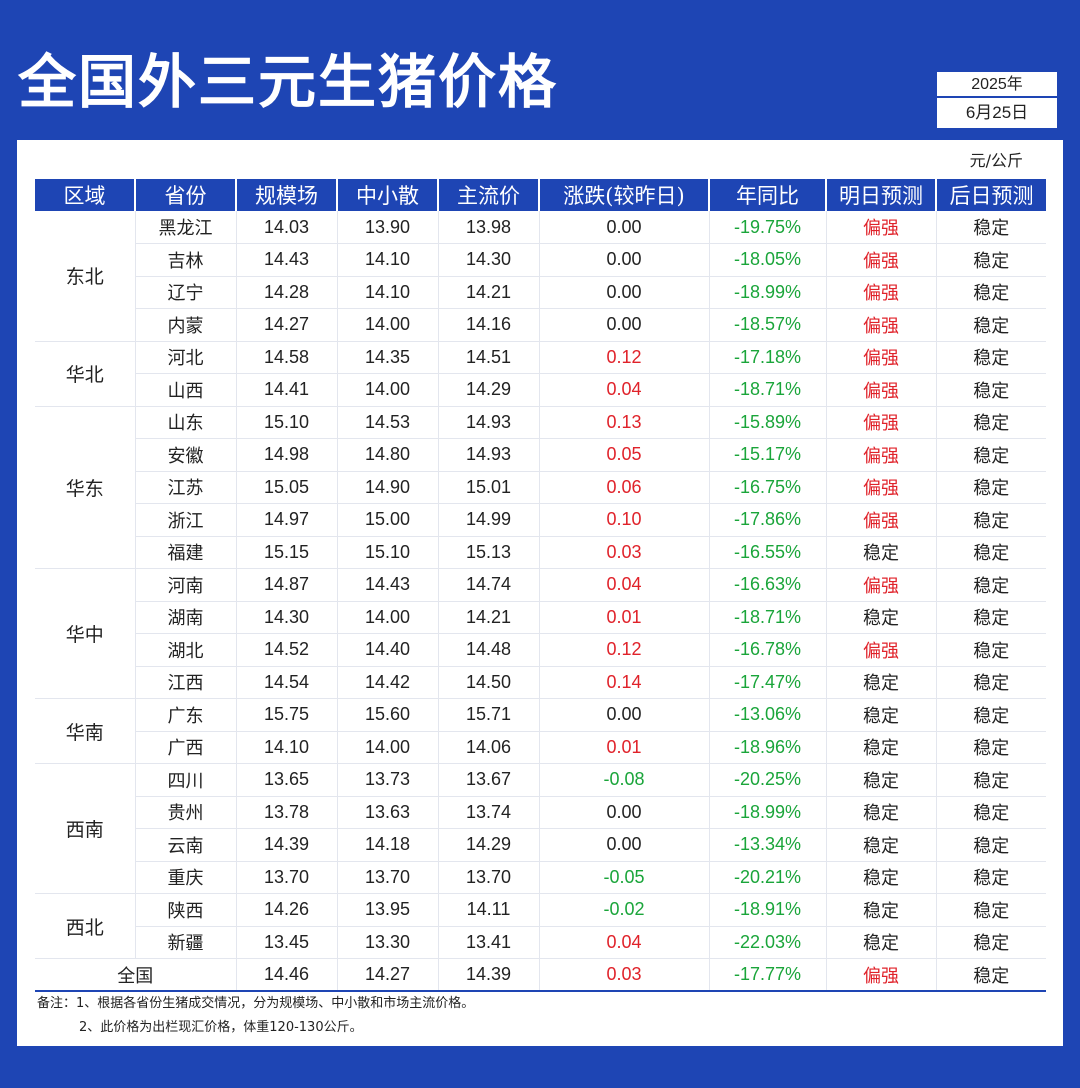 Image resolution: width=1080 pixels, height=1088 pixels. I want to click on page-title: 全国外三元生猪价格, so click(288, 82).